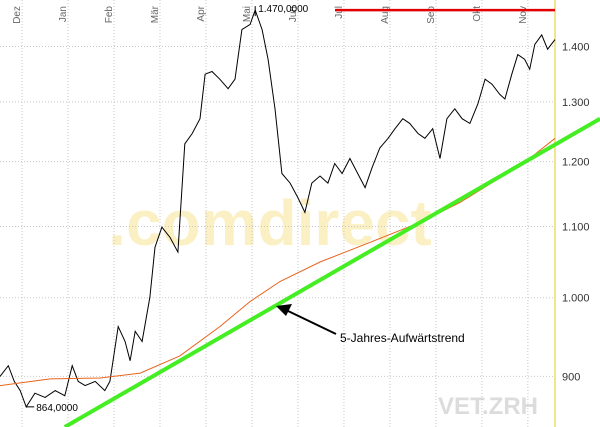 The image size is (600, 427). Describe the element at coordinates (477, 14) in the screenshot. I see `x-tick-label: Okt` at that location.